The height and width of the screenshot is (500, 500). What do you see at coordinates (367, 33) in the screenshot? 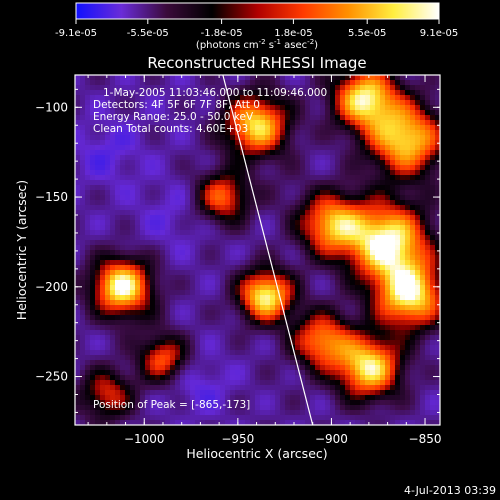
I see `colorbar-tick-label: 5.5e-05` at bounding box center [367, 33].